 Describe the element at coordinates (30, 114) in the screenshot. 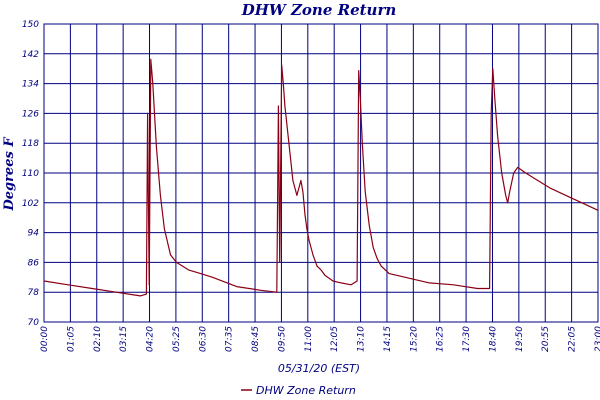

I see `y-tick-label: 126` at that location.